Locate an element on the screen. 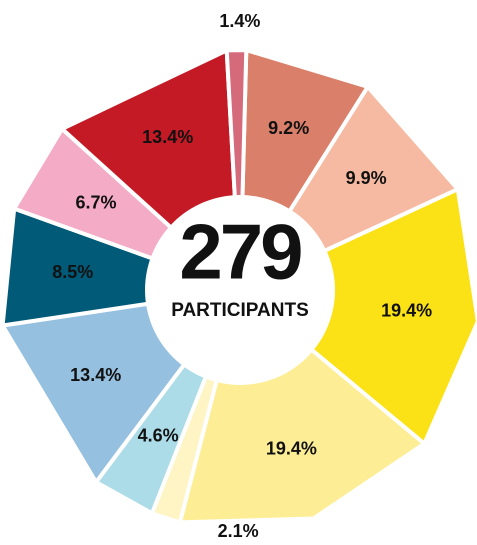 The image size is (477, 545). value-label: 6.7% is located at coordinates (95, 202).